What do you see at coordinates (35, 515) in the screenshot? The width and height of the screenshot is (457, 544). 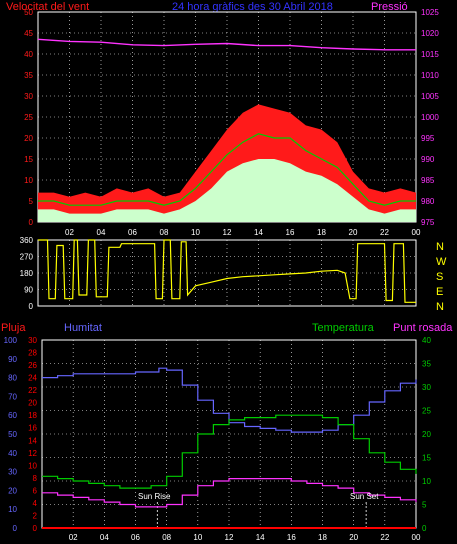 I see `rain-tick-label: 2` at bounding box center [35, 515].